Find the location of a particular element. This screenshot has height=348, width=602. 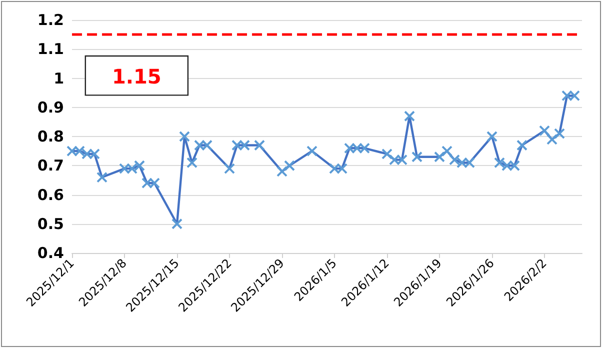

y-tick-label: 0.5 is located at coordinates (50, 223).